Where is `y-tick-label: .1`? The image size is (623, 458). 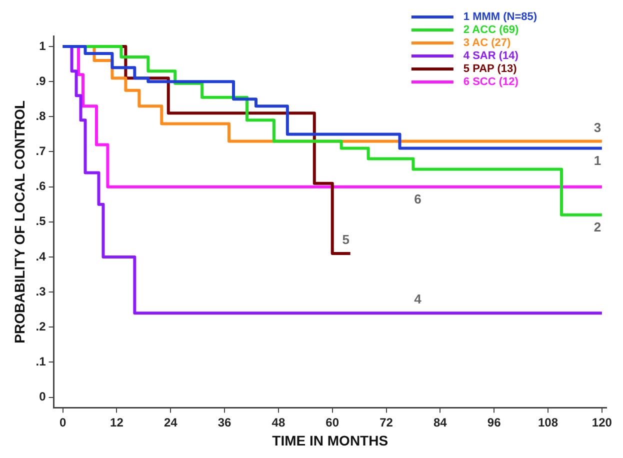 y-tick-label: .1 is located at coordinates (41, 361).